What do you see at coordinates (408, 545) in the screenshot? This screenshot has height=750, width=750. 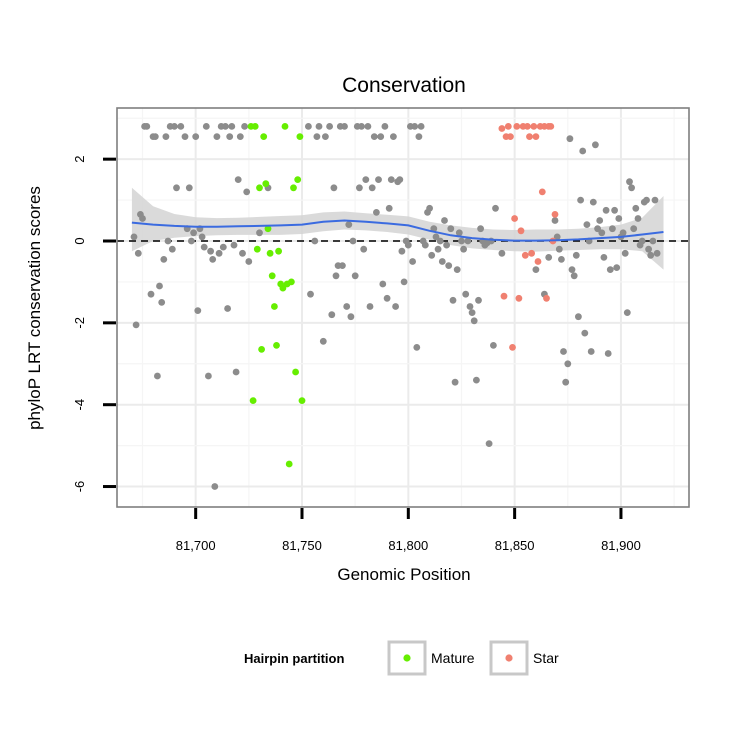 I see `x-tick-label: 81,800` at bounding box center [408, 545].